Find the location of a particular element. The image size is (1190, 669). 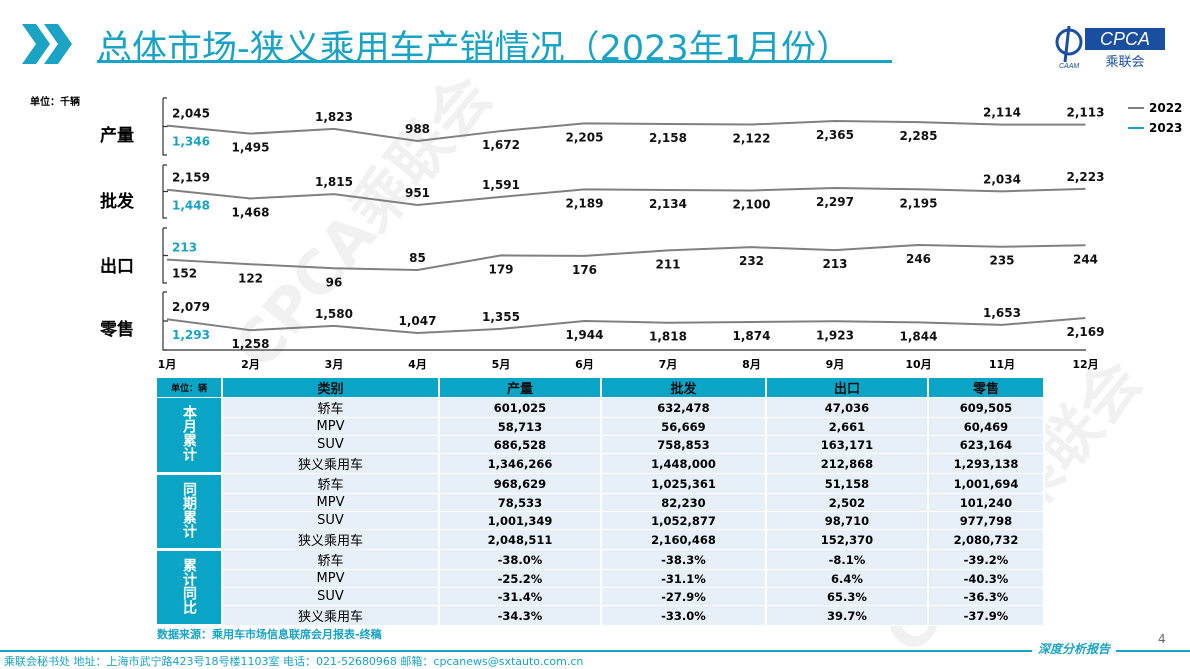

cell-value: 977,798 is located at coordinates (986, 520).